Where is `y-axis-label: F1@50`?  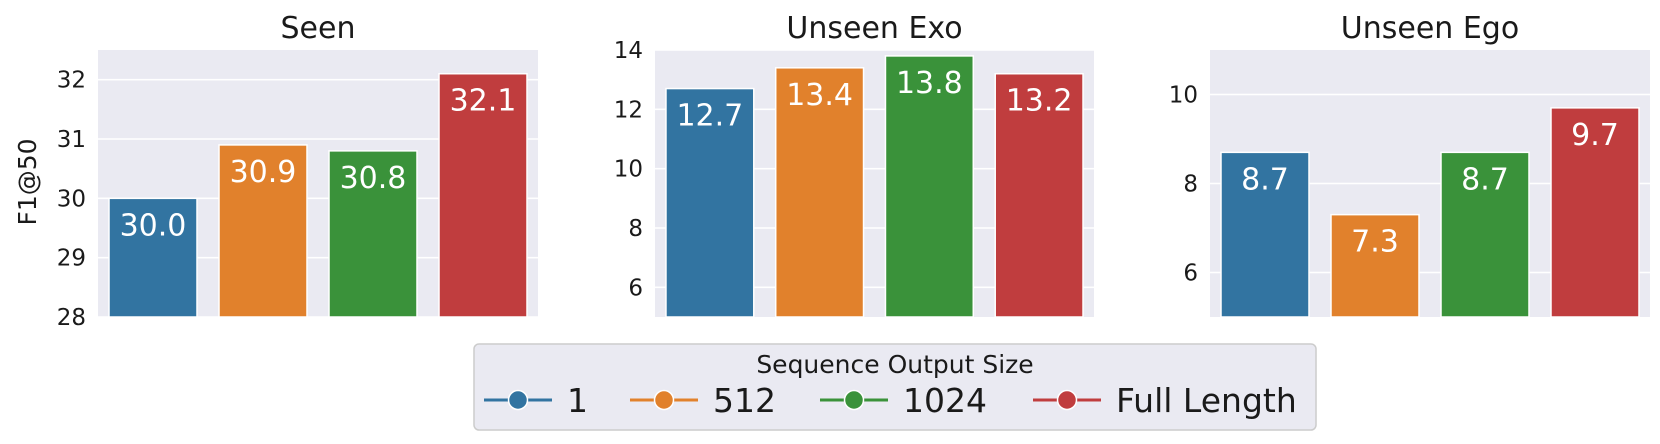 y-axis-label: F1@50 is located at coordinates (27, 181).